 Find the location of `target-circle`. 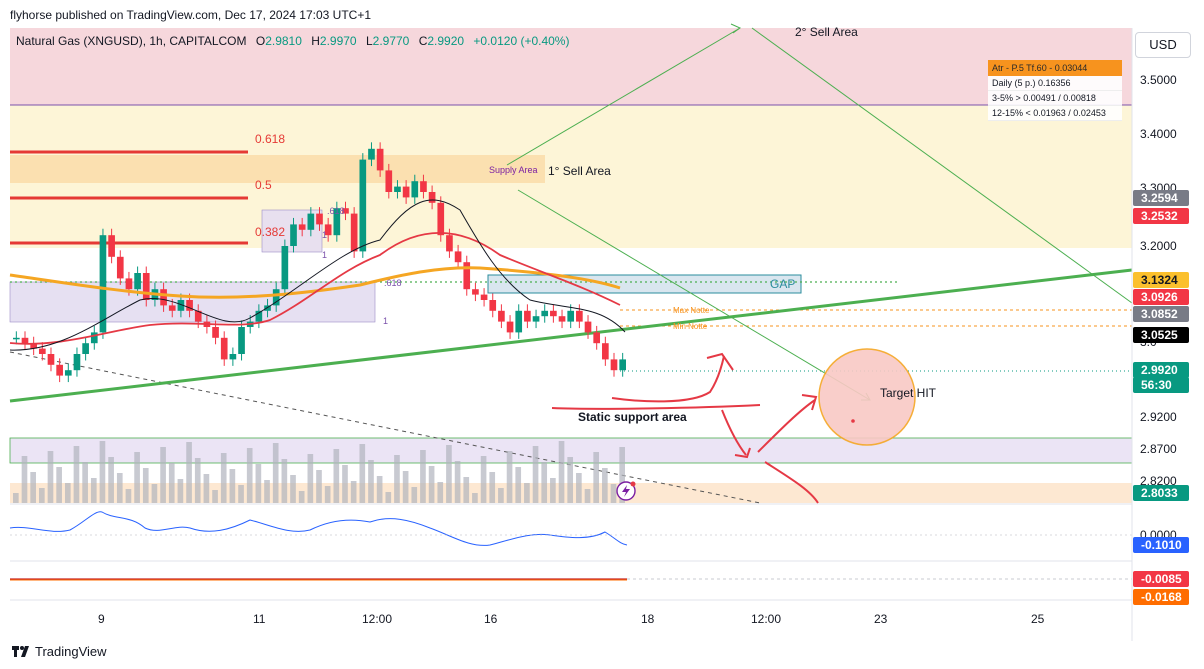

target-circle is located at coordinates (867, 397).